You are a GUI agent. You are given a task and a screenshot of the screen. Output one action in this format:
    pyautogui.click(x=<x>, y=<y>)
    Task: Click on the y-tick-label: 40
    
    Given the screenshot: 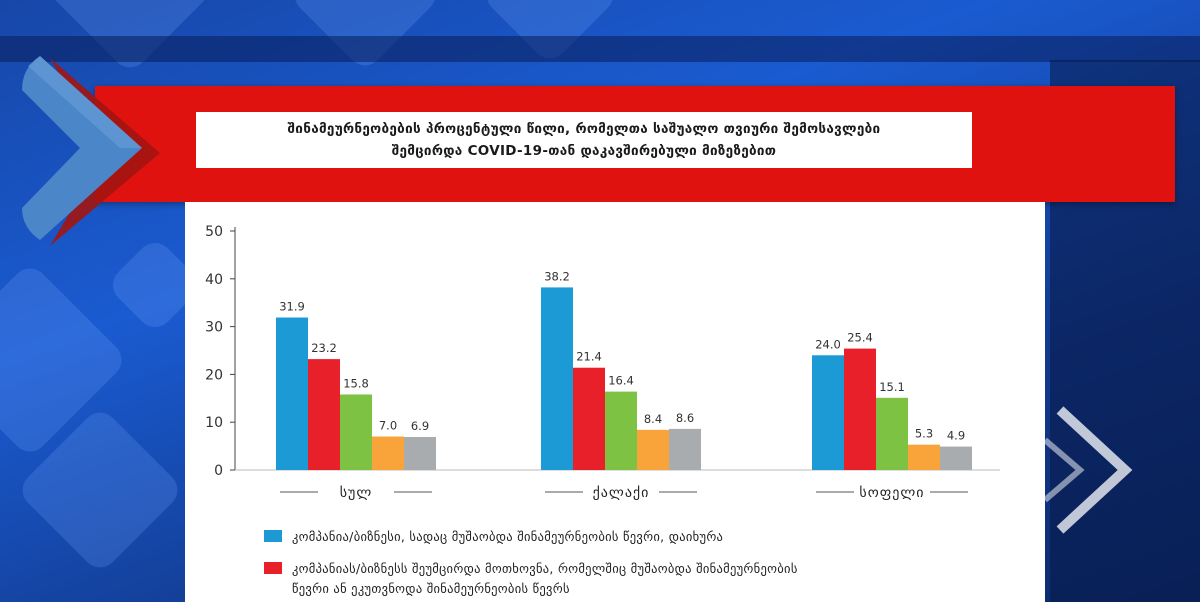 What is the action you would take?
    pyautogui.click(x=214, y=280)
    